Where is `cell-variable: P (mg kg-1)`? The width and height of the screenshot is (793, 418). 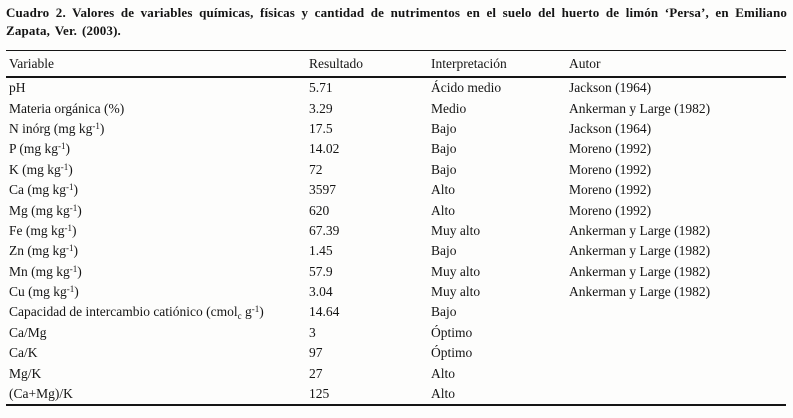 cell-variable: P (mg kg-1) is located at coordinates (40, 149).